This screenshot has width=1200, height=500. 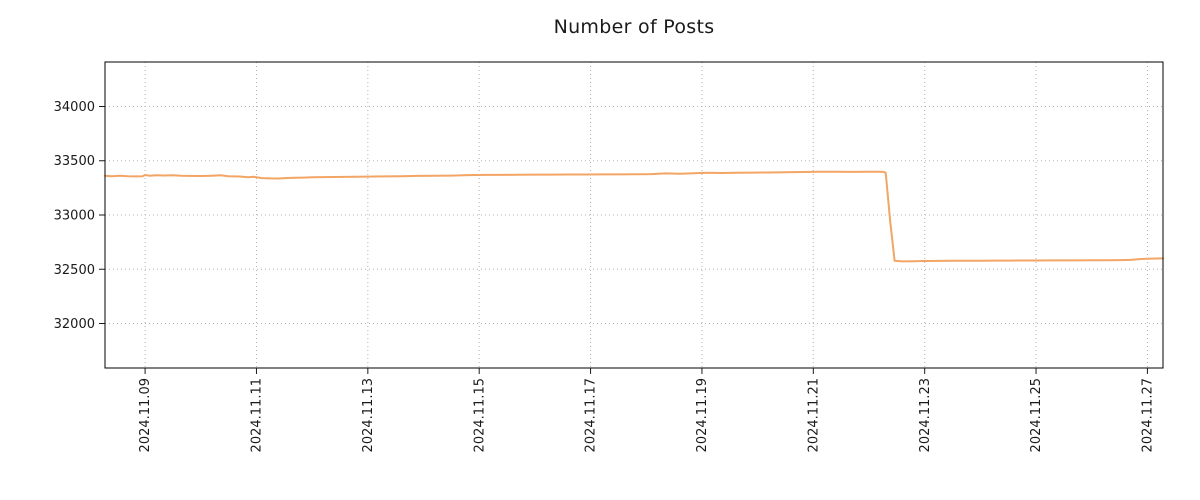 I want to click on y-tick-label: 32500, so click(x=74, y=270).